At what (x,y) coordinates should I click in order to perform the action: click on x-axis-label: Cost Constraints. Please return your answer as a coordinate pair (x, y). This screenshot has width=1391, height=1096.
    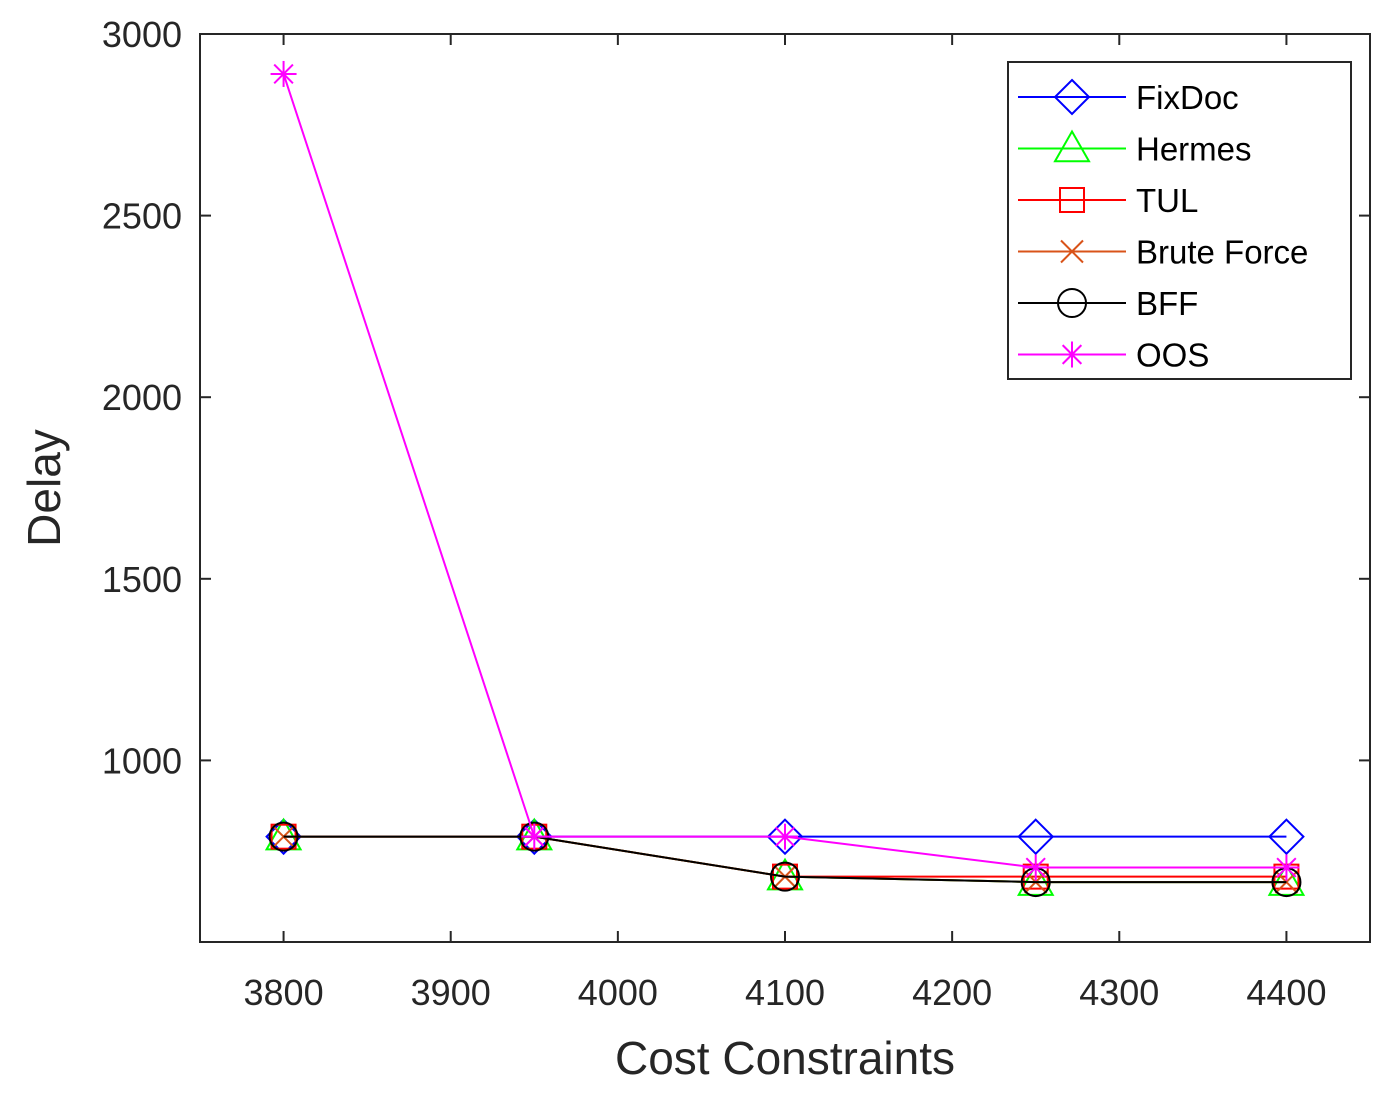
    Looking at the image, I should click on (785, 1058).